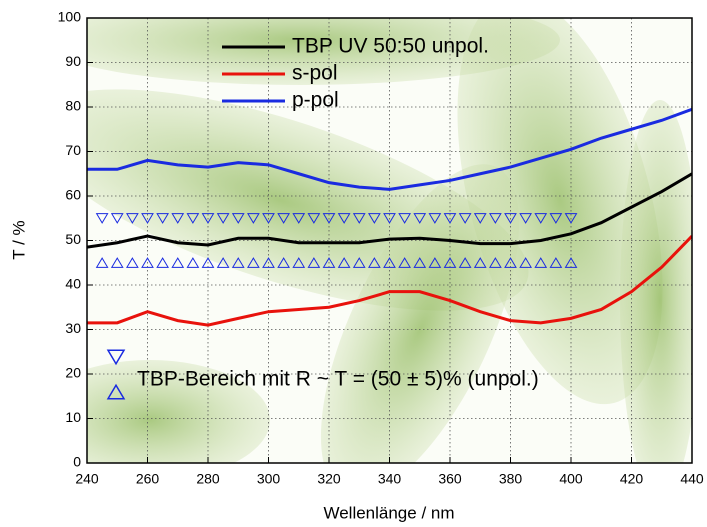 This screenshot has width=707, height=527. I want to click on legend-label: s-pol, so click(315, 73).